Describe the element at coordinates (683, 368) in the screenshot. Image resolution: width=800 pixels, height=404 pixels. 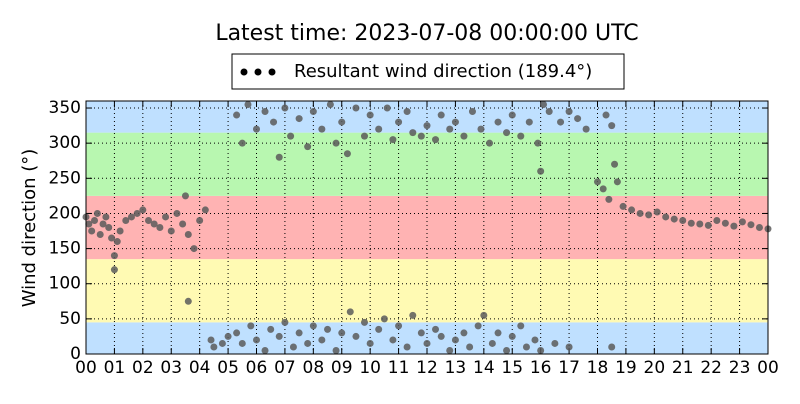
I see `x-tick-label: 21` at that location.